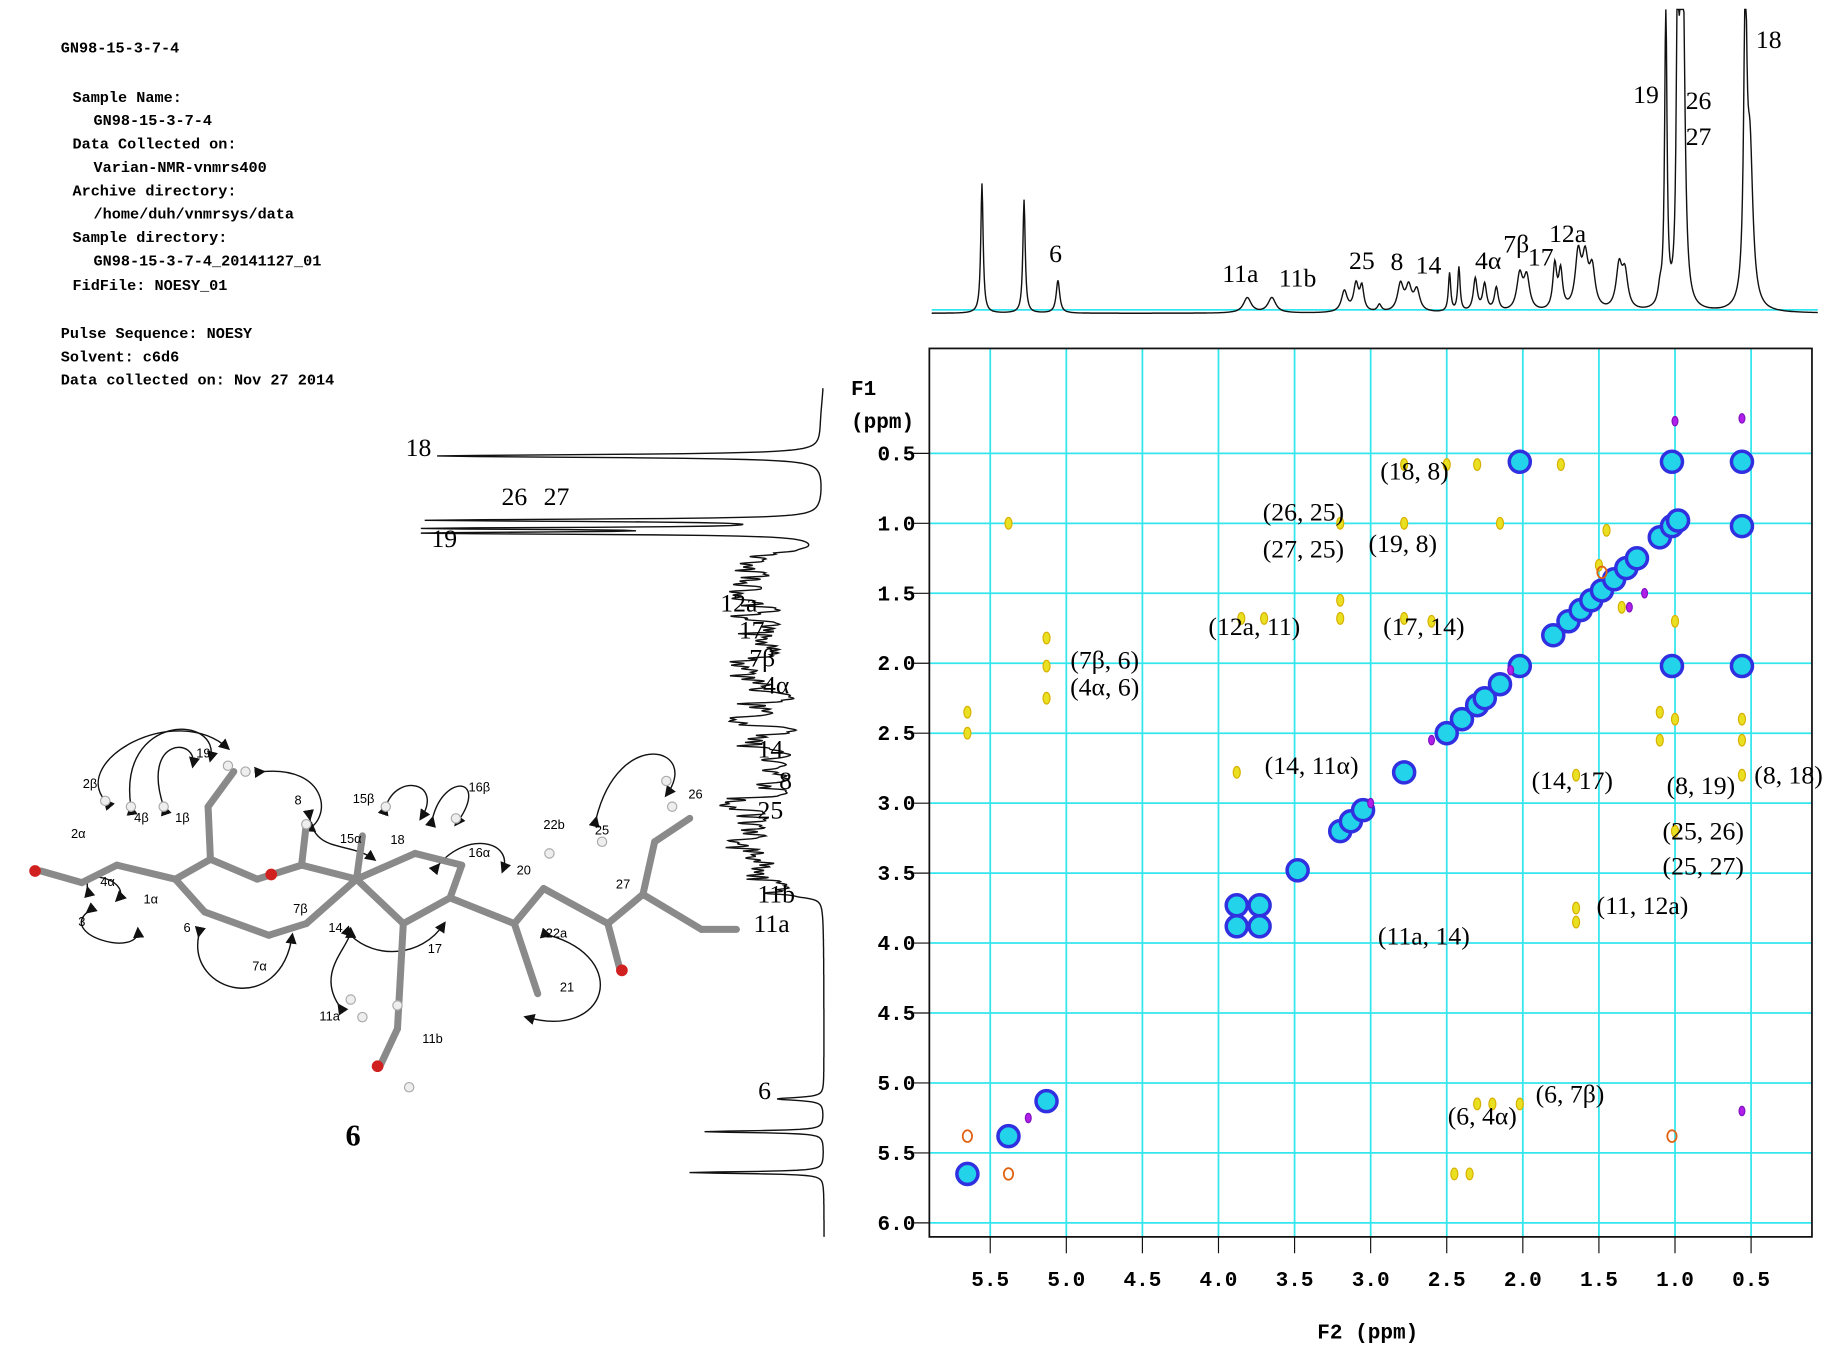 The image size is (1833, 1348). Describe the element at coordinates (378, 876) in the screenshot. I see `noe-arrows` at that location.